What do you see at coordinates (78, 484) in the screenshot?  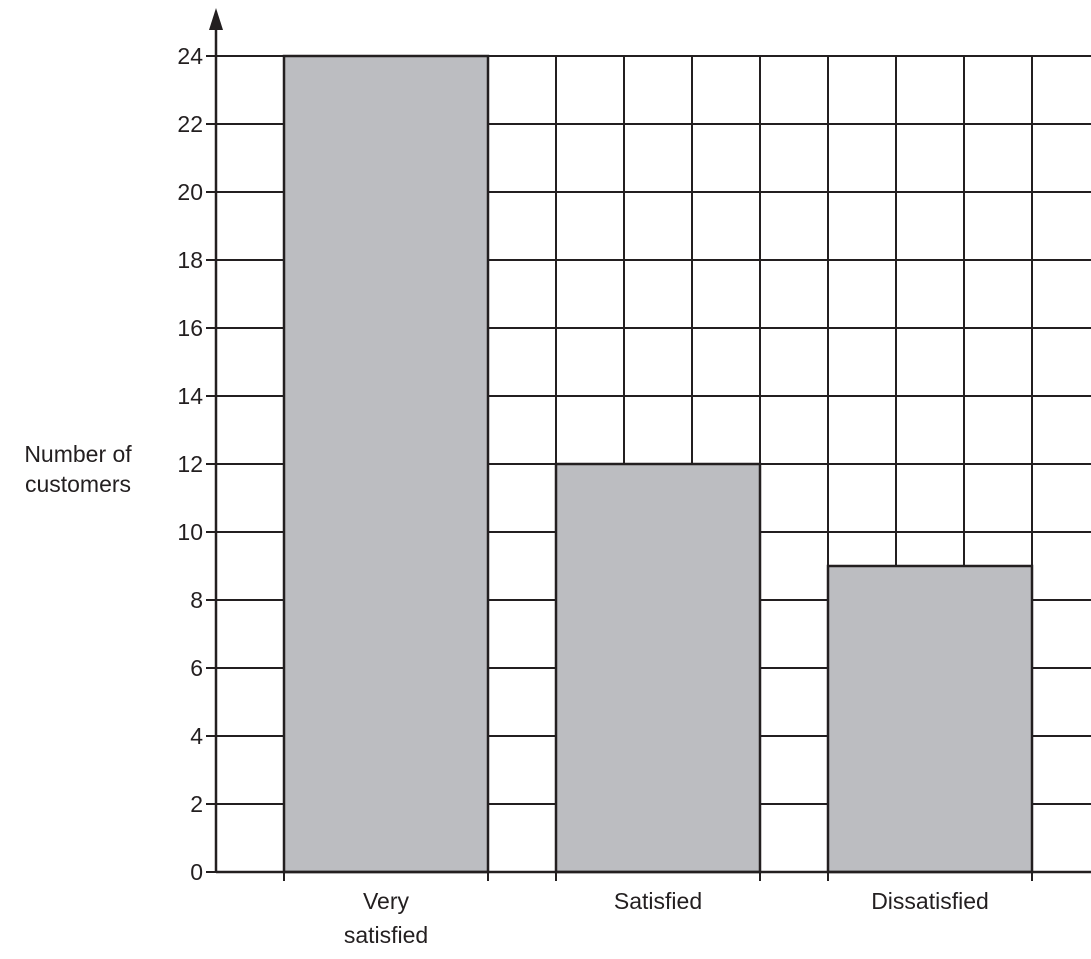 I see `y-axis-label-line: customers` at bounding box center [78, 484].